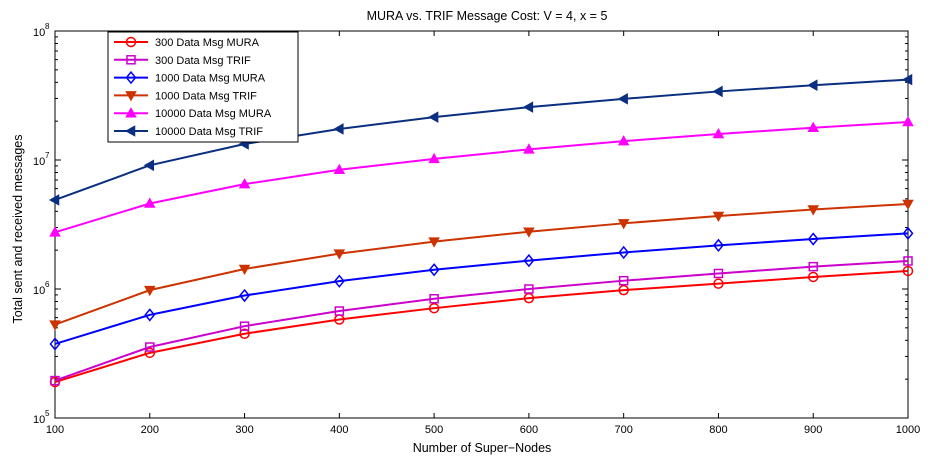 The image size is (931, 461). Describe the element at coordinates (47, 413) in the screenshot. I see `y-tick-exponent: 5` at that location.